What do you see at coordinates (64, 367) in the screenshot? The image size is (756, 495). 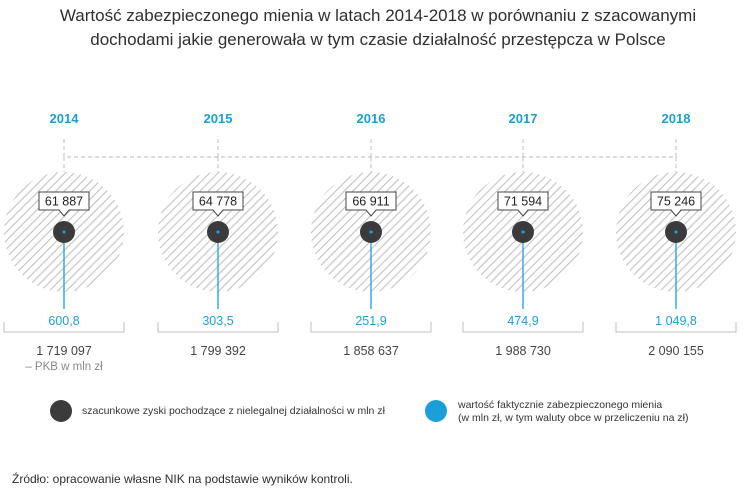 I see `pkb-note: – PKB w mln zł` at bounding box center [64, 367].